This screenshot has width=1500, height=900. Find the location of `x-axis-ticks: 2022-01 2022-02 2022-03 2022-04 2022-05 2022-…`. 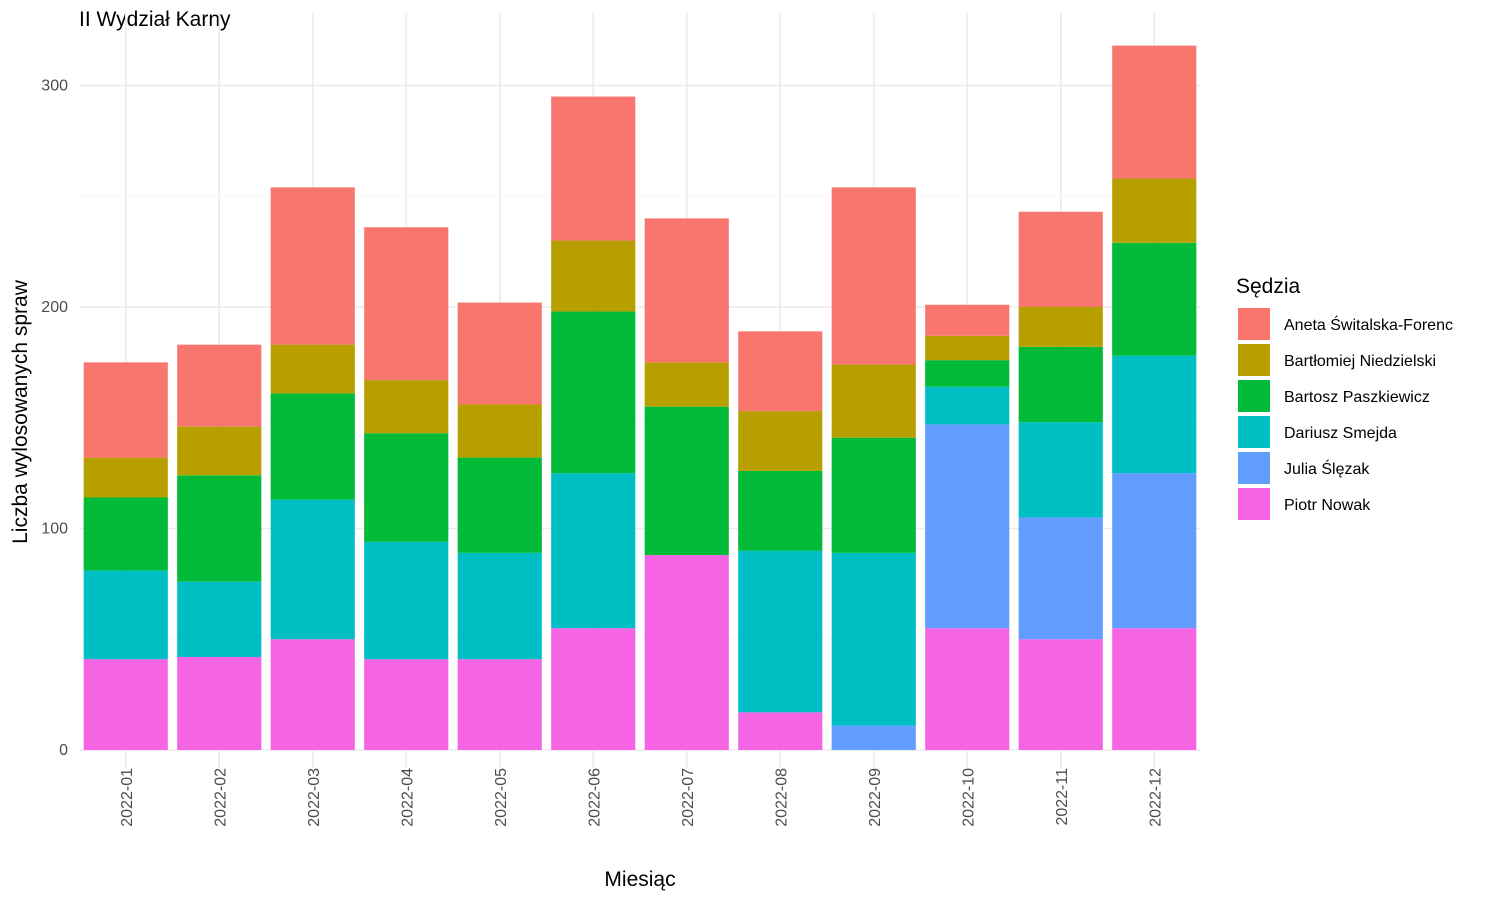

x-axis-ticks: 2022-01 2022-02 2022-03 2022-04 2022-05 2022-… is located at coordinates (642, 797).